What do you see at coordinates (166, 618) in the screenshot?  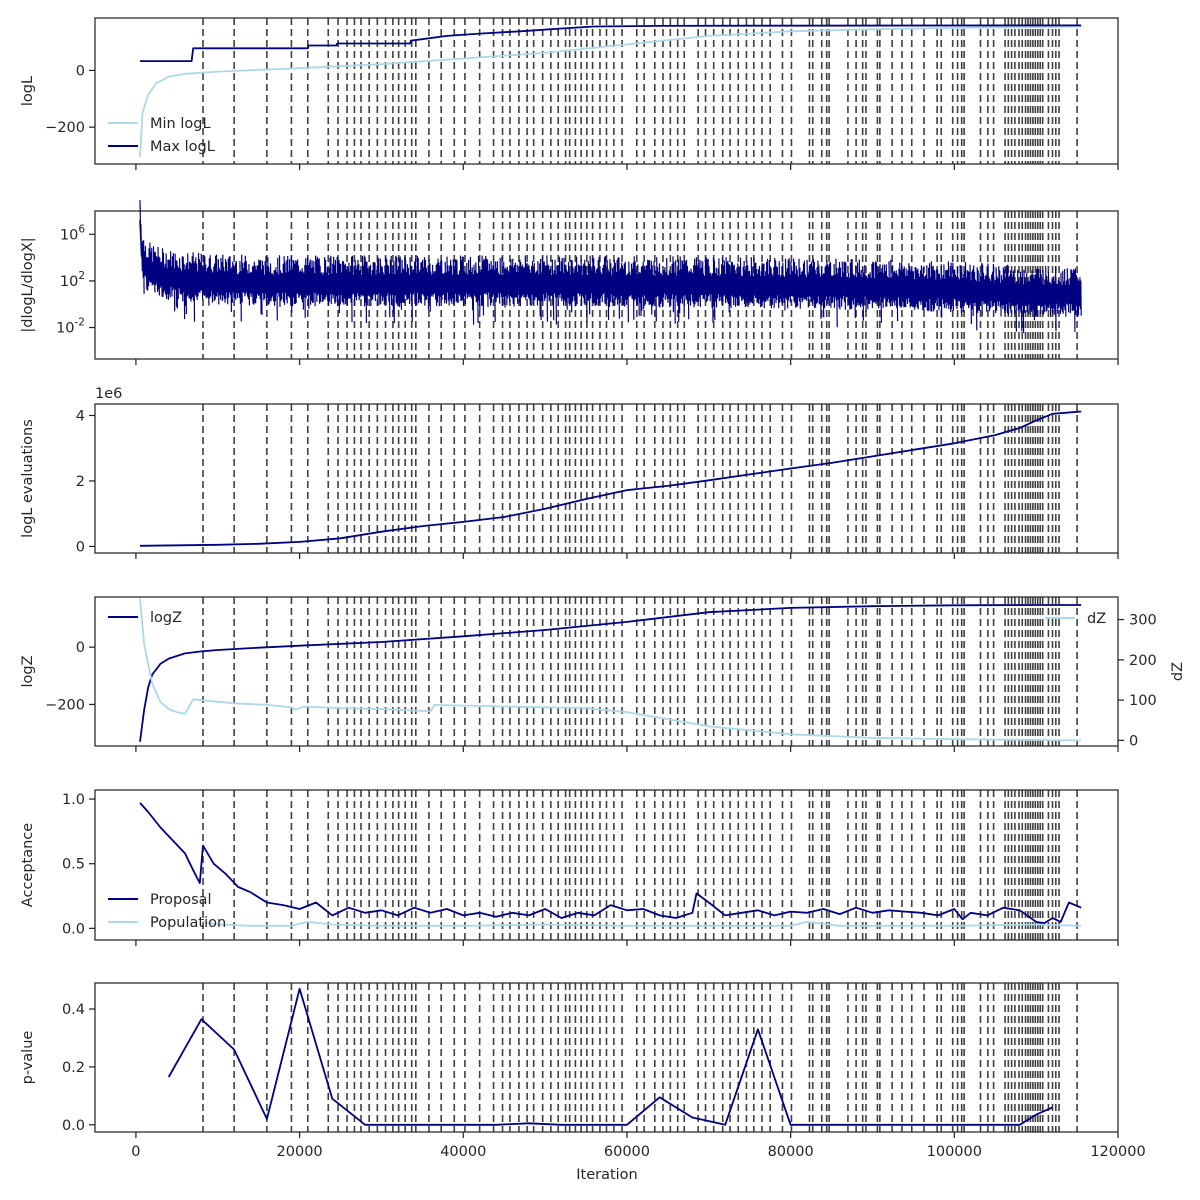 I see `legend-label: logZ` at bounding box center [166, 618].